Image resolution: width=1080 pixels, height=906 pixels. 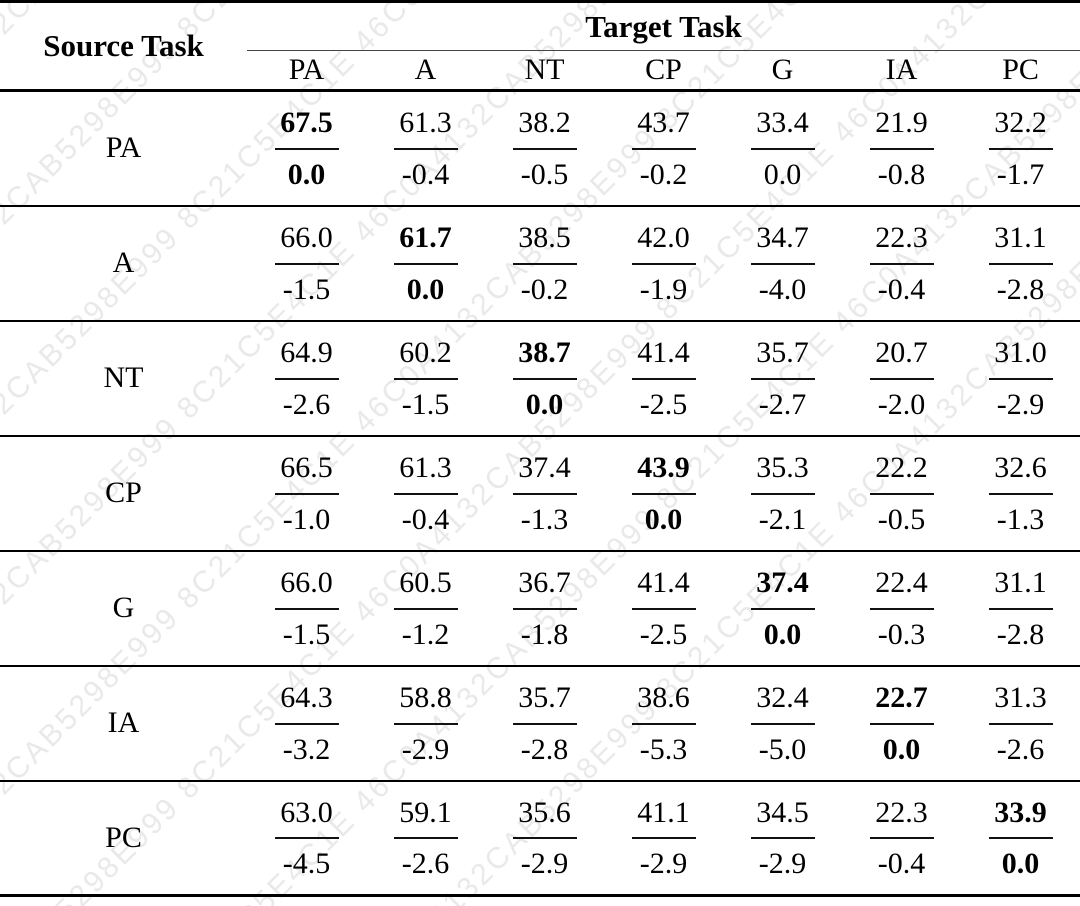 I want to click on table-cell: 22.2 -0.5, so click(x=901, y=493).